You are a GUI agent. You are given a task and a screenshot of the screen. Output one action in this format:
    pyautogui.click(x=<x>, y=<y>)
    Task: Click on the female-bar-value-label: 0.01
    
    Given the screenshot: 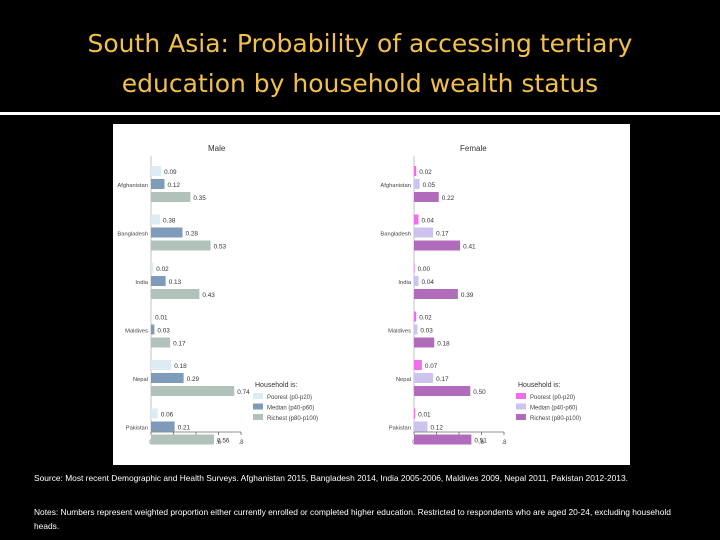 What is the action you would take?
    pyautogui.click(x=424, y=415)
    